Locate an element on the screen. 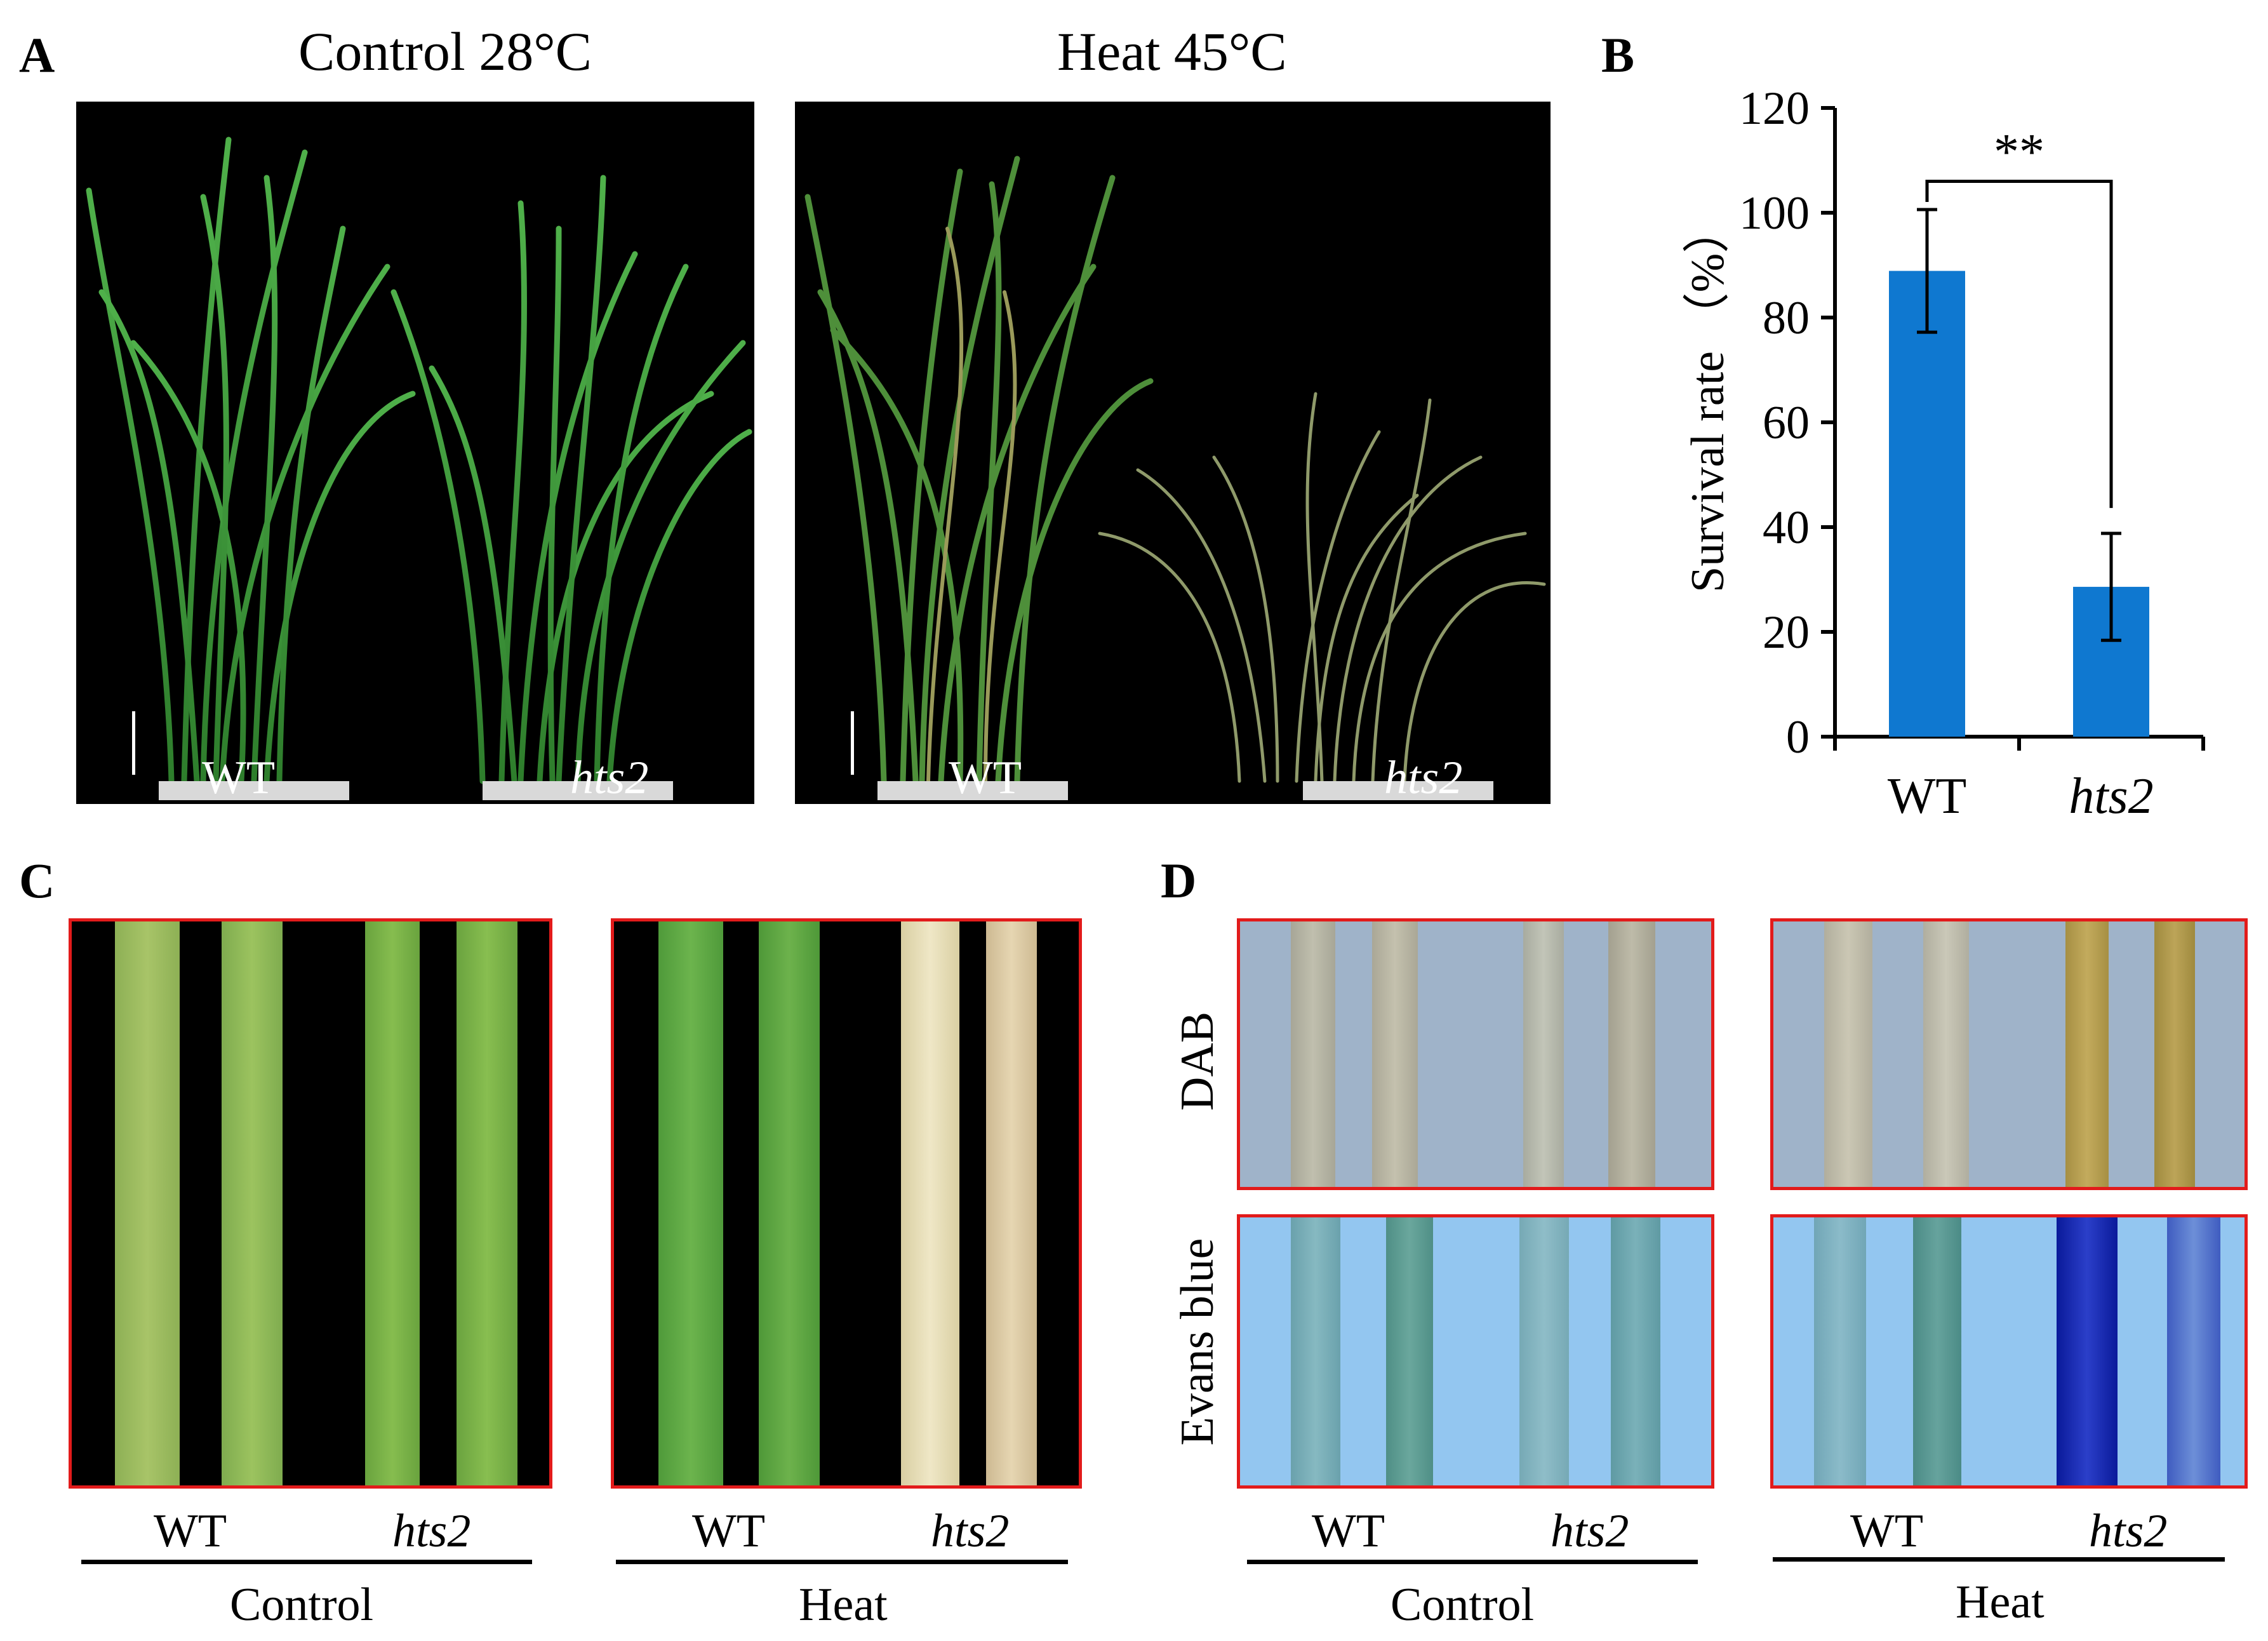  panel-letter-c: C is located at coordinates (37, 881).